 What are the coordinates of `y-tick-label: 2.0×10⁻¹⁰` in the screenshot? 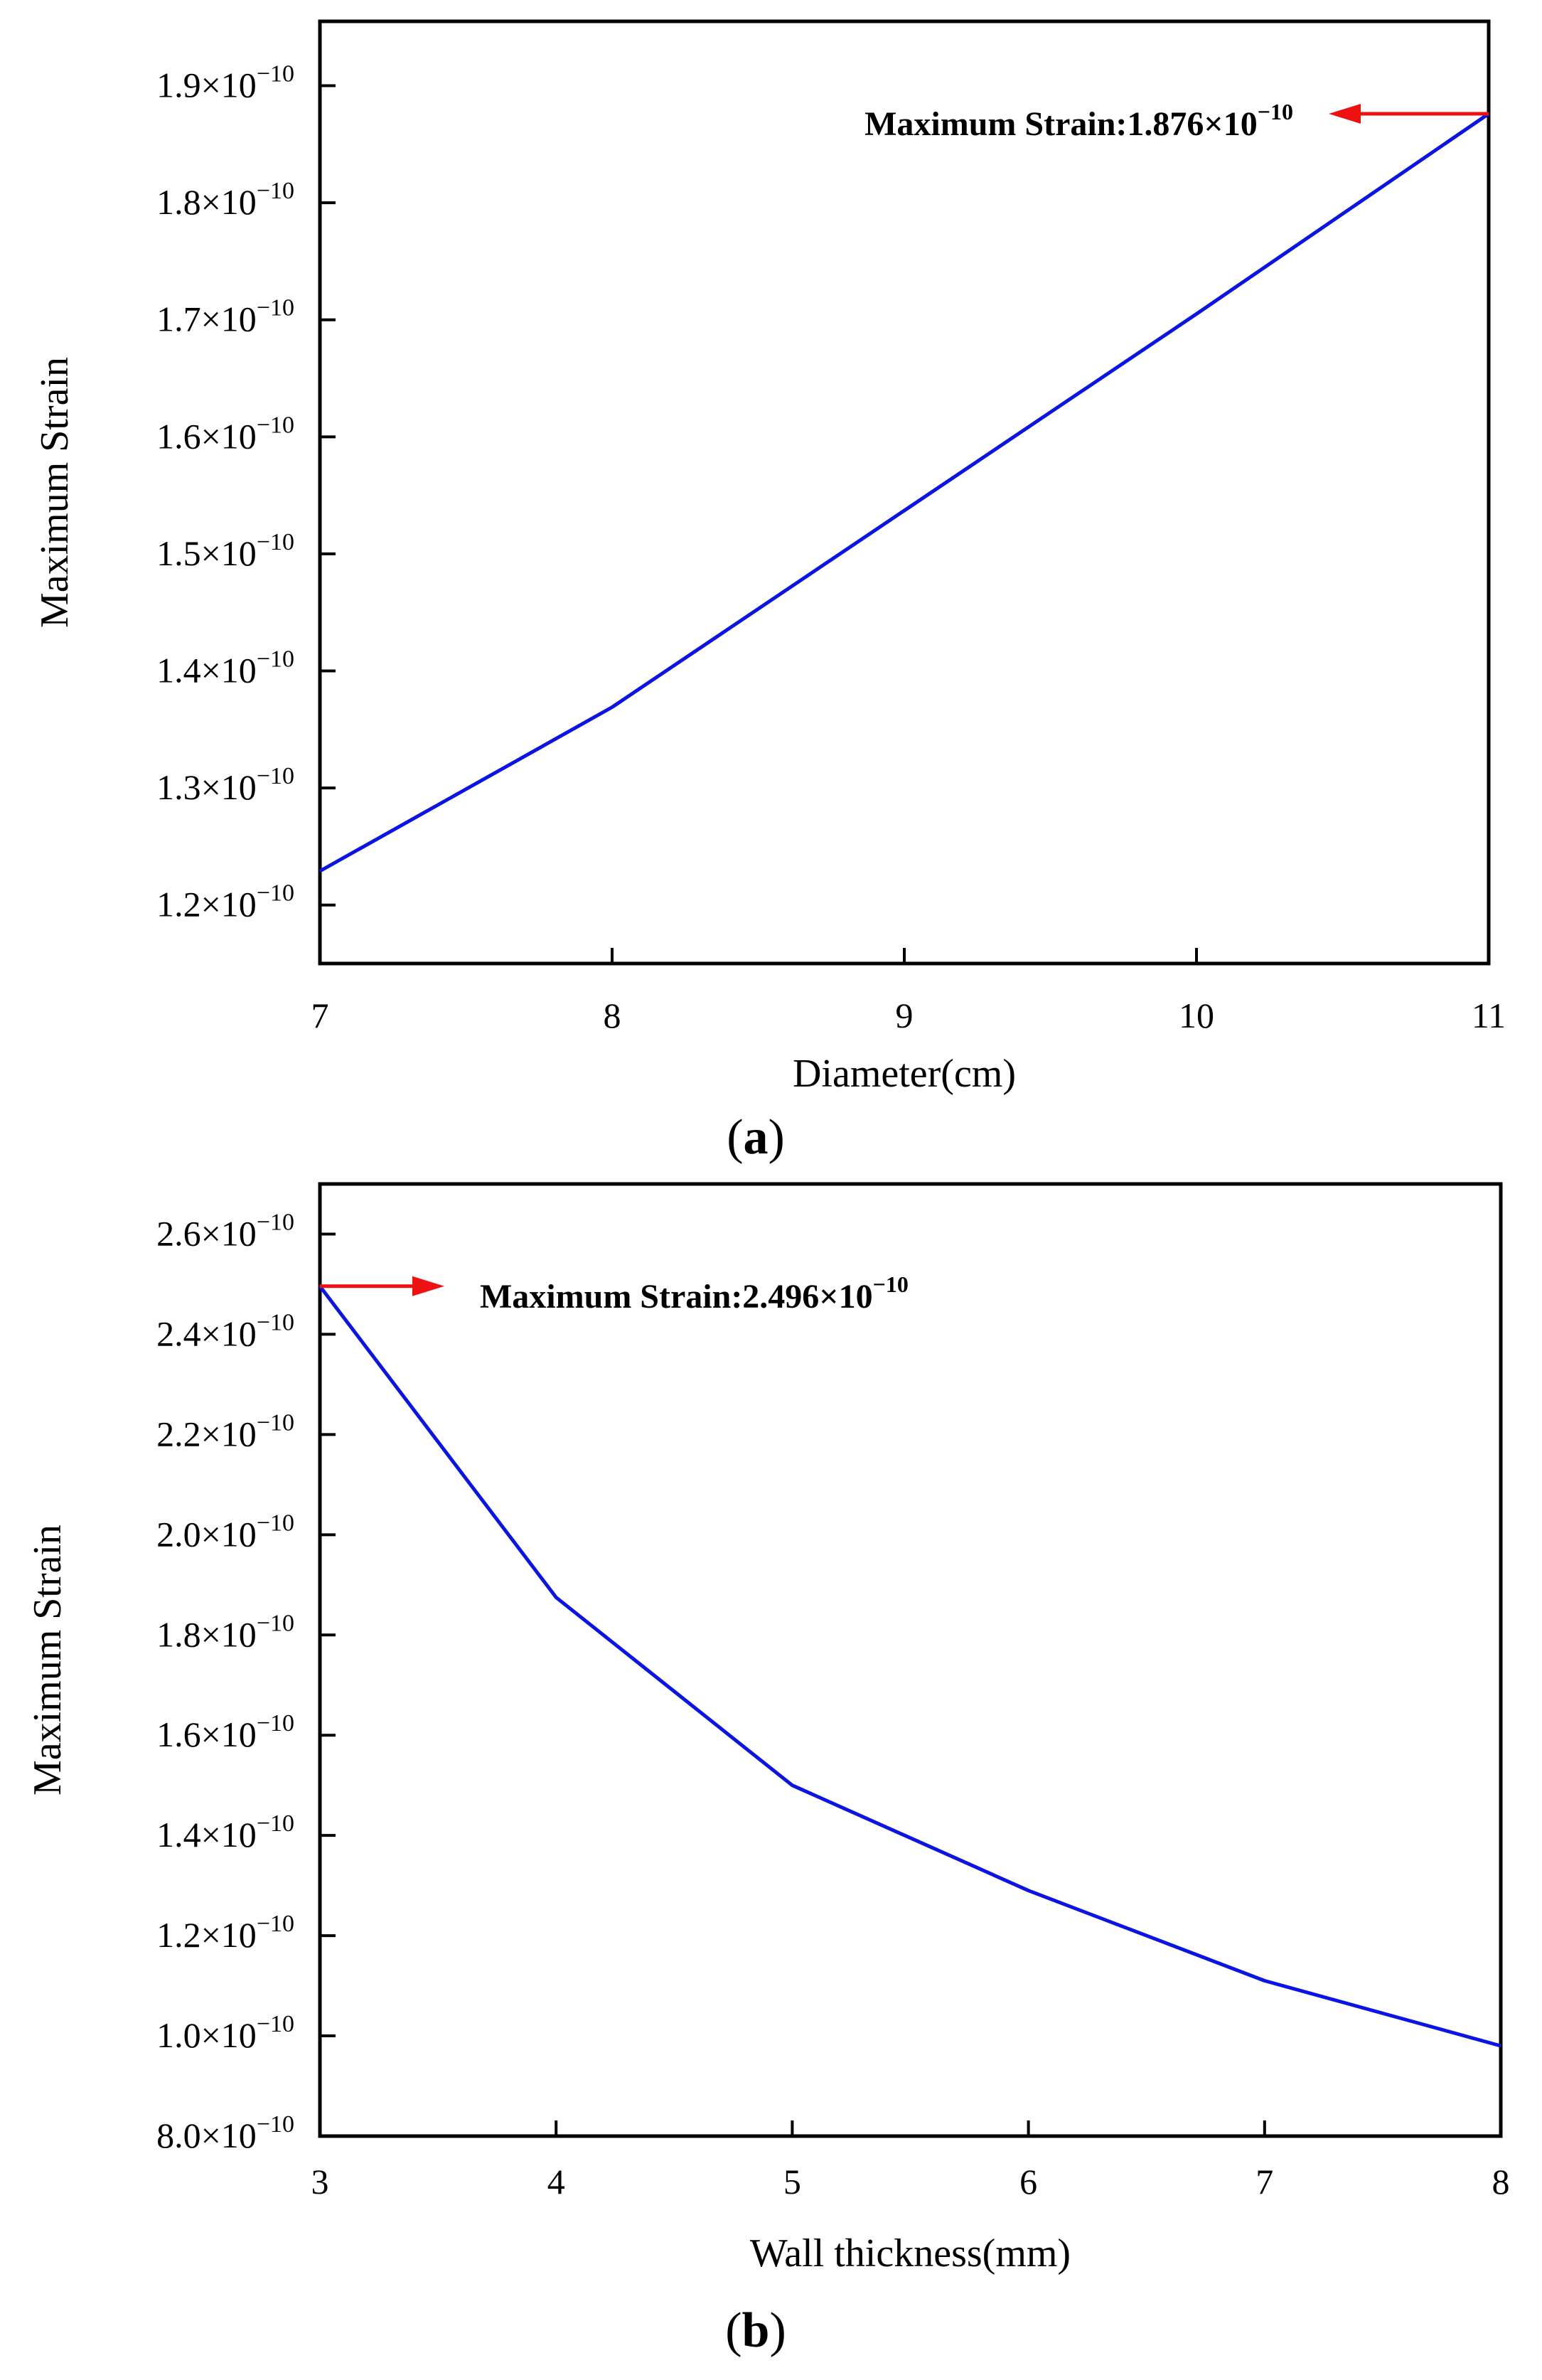 It's located at (225, 1532).